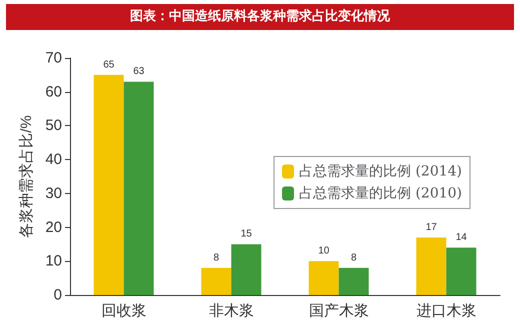  What do you see at coordinates (53, 261) in the screenshot?
I see `y-tick-label: 10` at bounding box center [53, 261].